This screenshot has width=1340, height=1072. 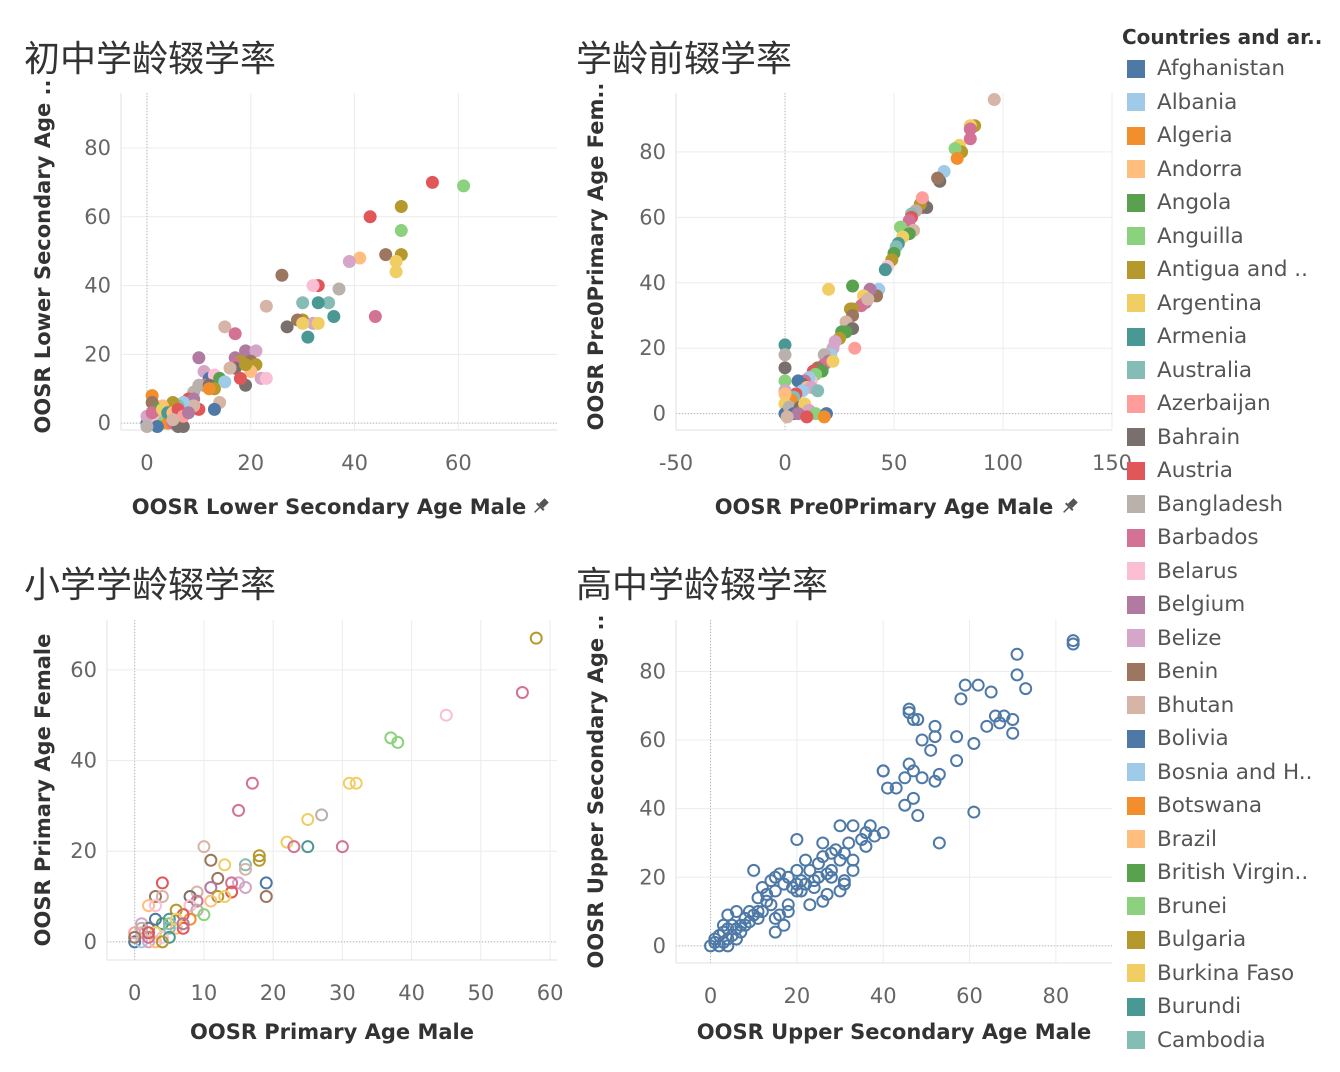 What do you see at coordinates (1229, 471) in the screenshot?
I see `legend-item: Austria` at bounding box center [1229, 471].